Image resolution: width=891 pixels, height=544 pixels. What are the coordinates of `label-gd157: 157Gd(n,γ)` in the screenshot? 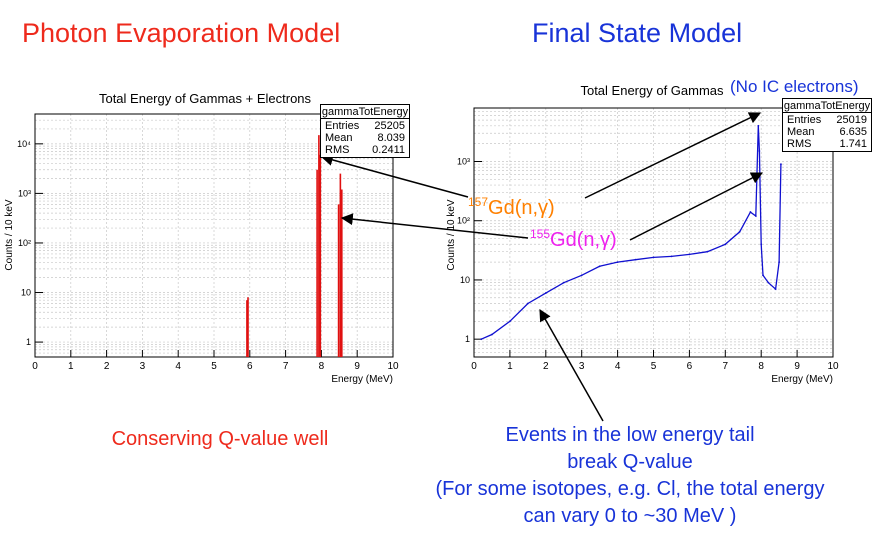 It's located at (511, 207).